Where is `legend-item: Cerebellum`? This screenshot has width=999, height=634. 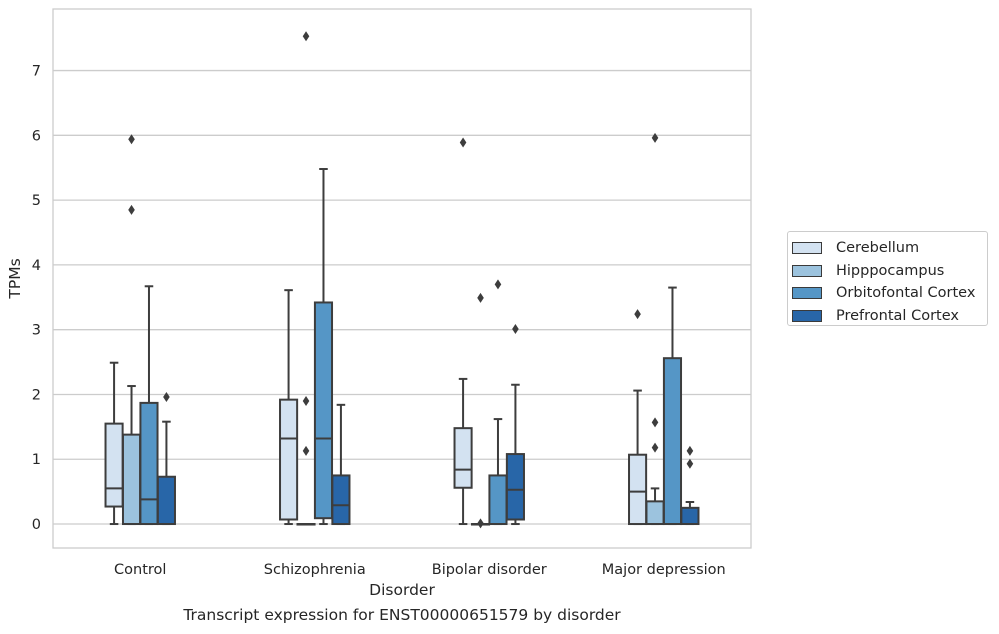 legend-item: Cerebellum is located at coordinates (889, 248).